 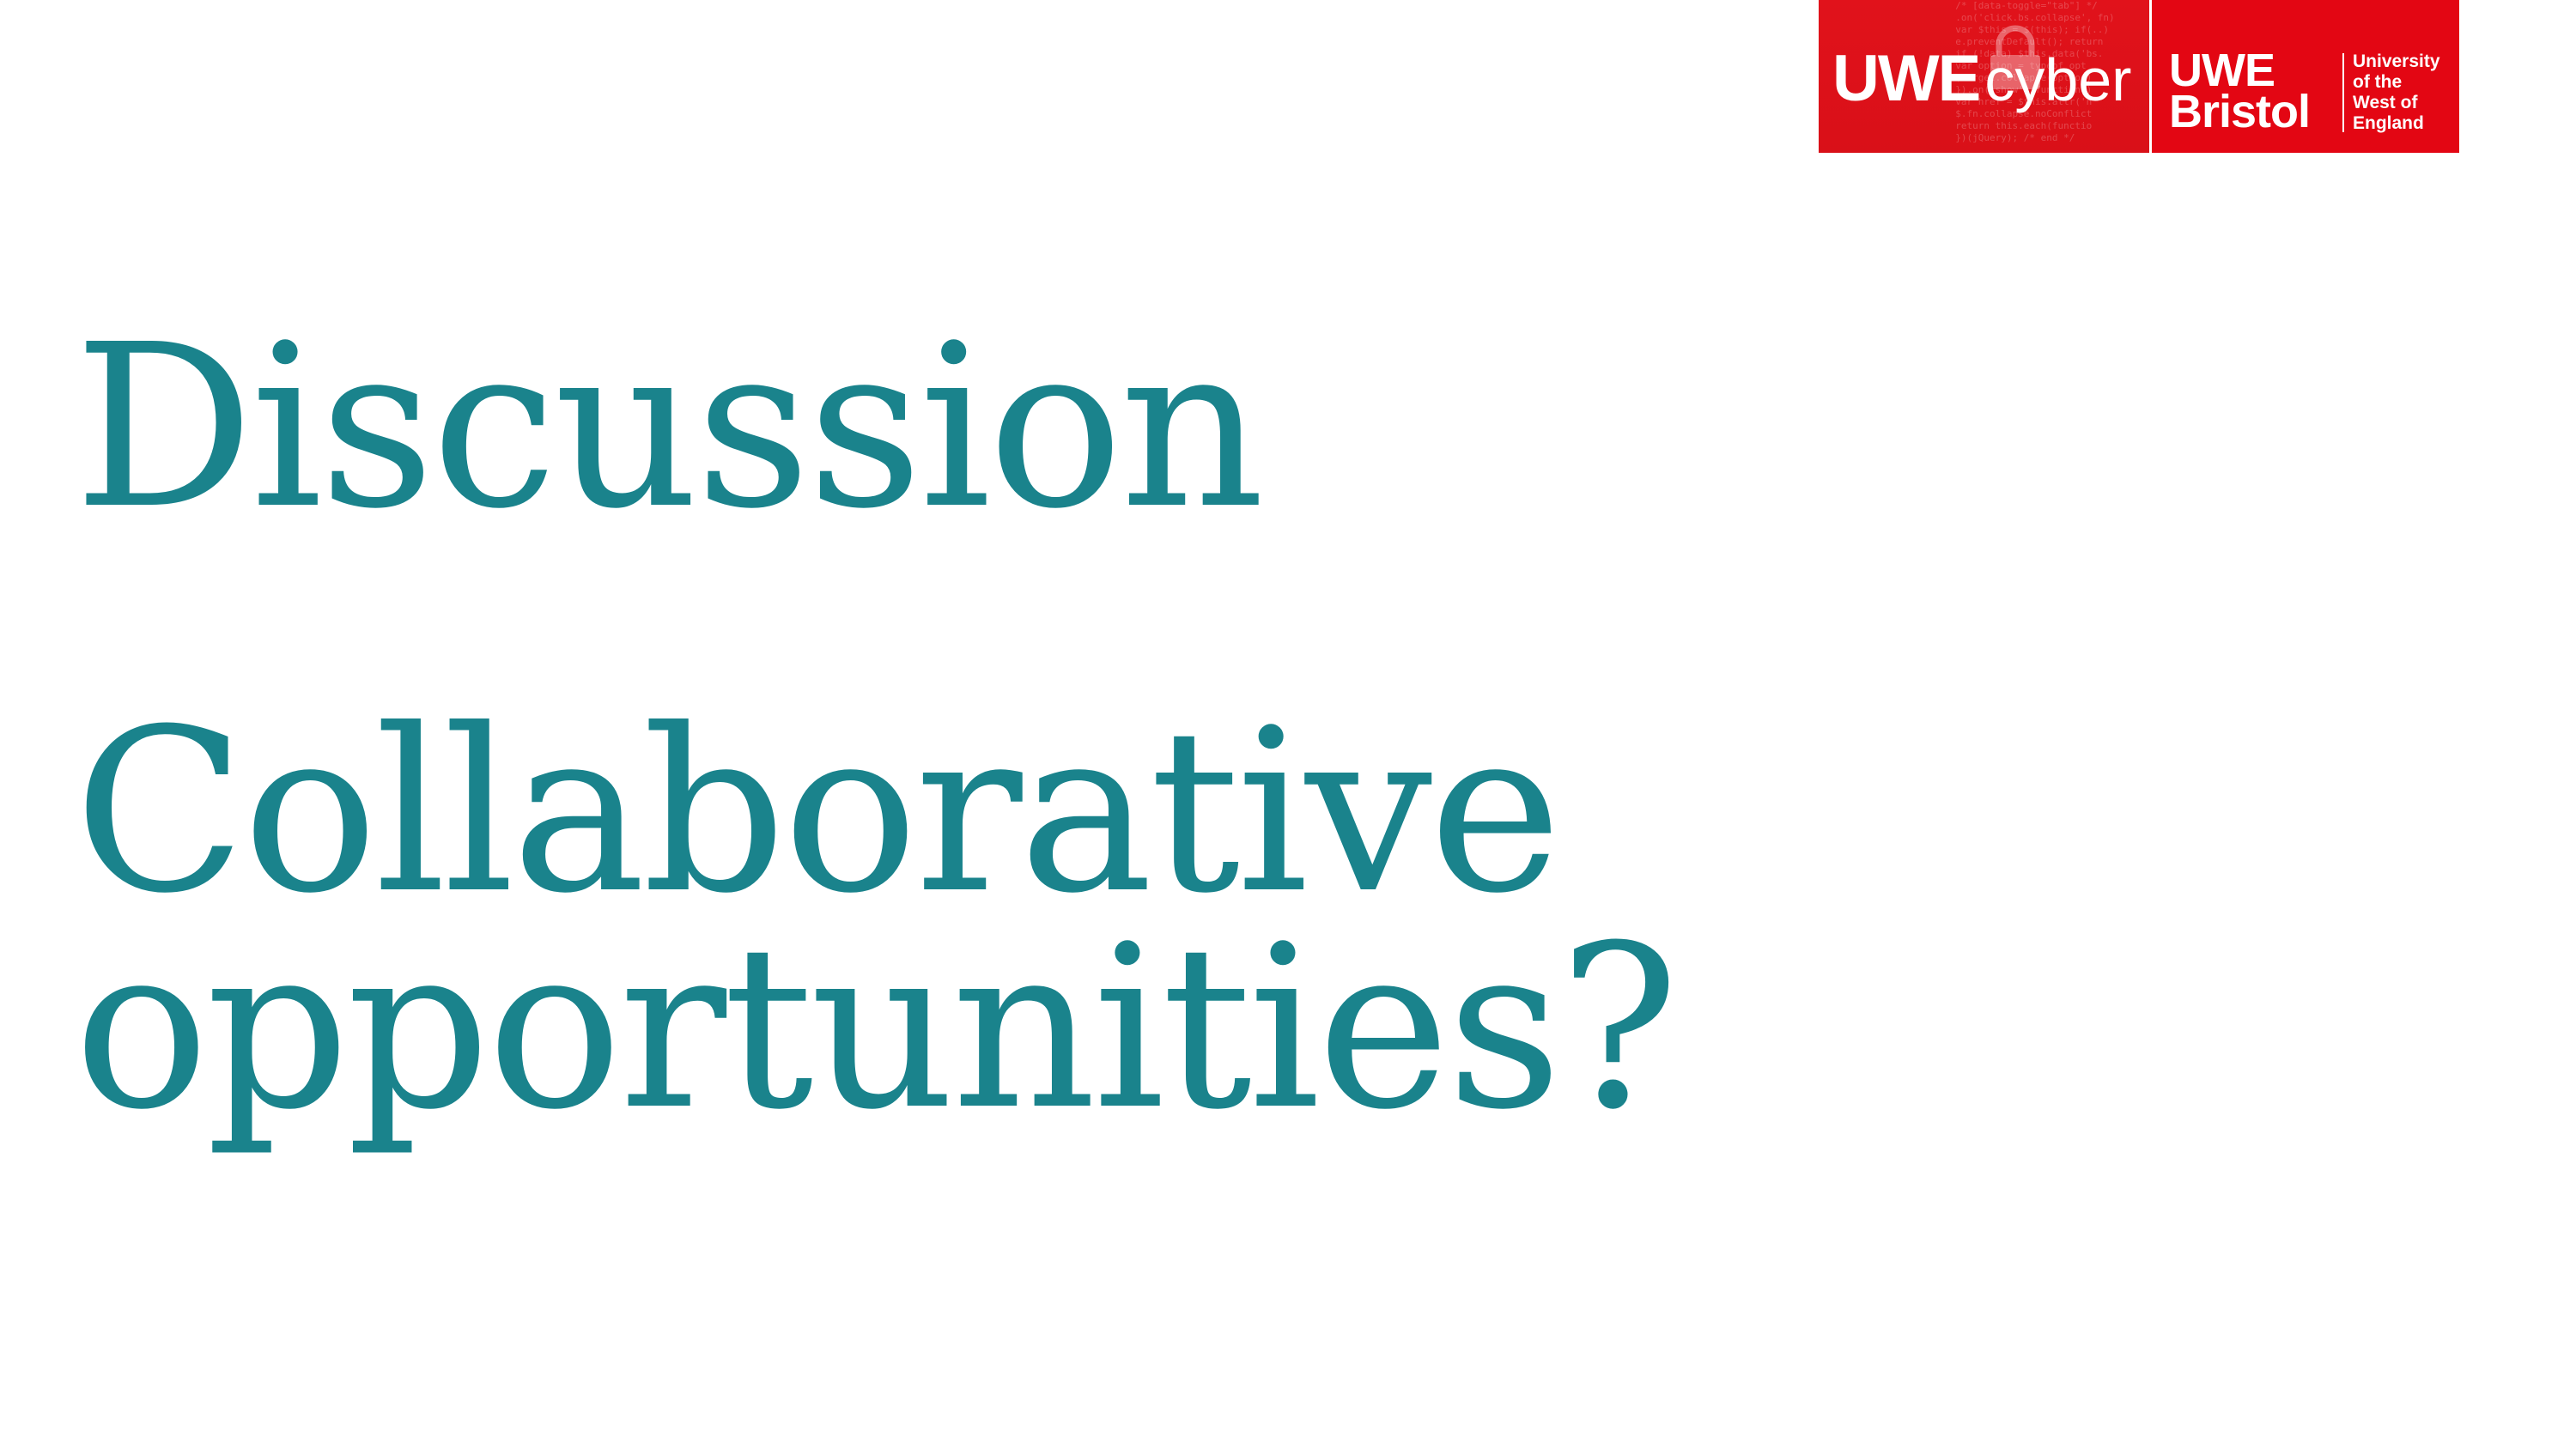 I want to click on cyber-word: cyber, so click(x=2058, y=79).